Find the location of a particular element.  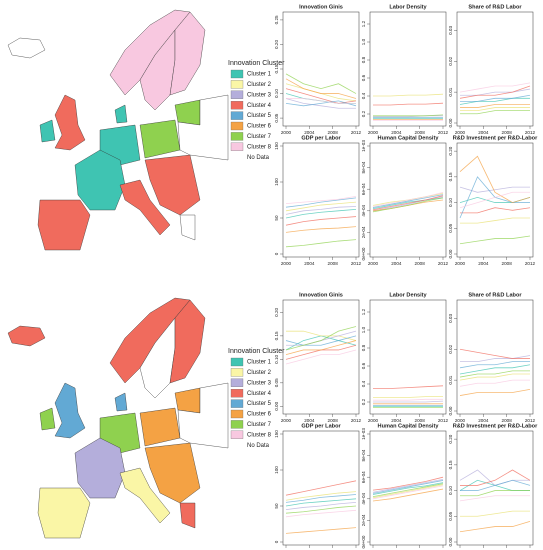

legend-label: Cluster 3 is located at coordinates (259, 383).